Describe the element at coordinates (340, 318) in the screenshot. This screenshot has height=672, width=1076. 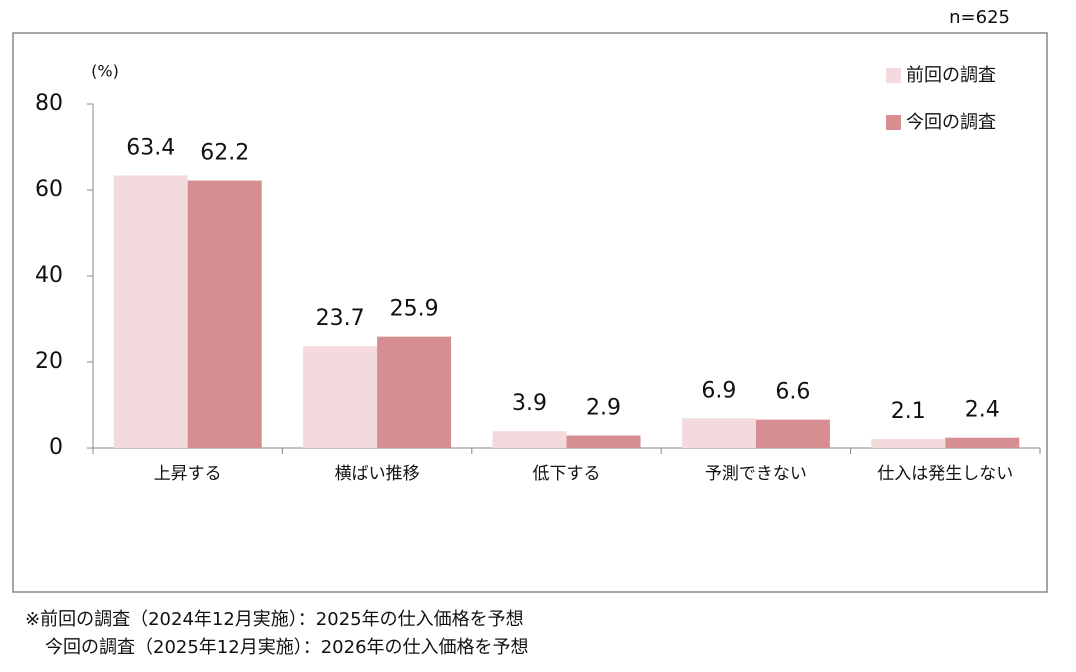
I see `value-label: 23.7` at that location.